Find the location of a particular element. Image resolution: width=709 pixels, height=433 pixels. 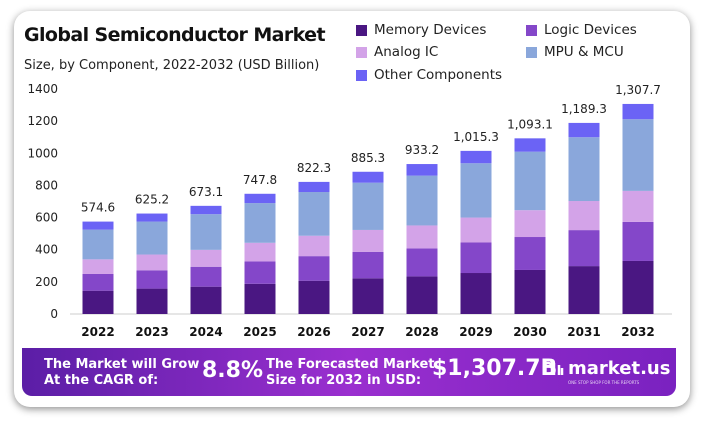

legend-label: MPU & MCU is located at coordinates (584, 52).